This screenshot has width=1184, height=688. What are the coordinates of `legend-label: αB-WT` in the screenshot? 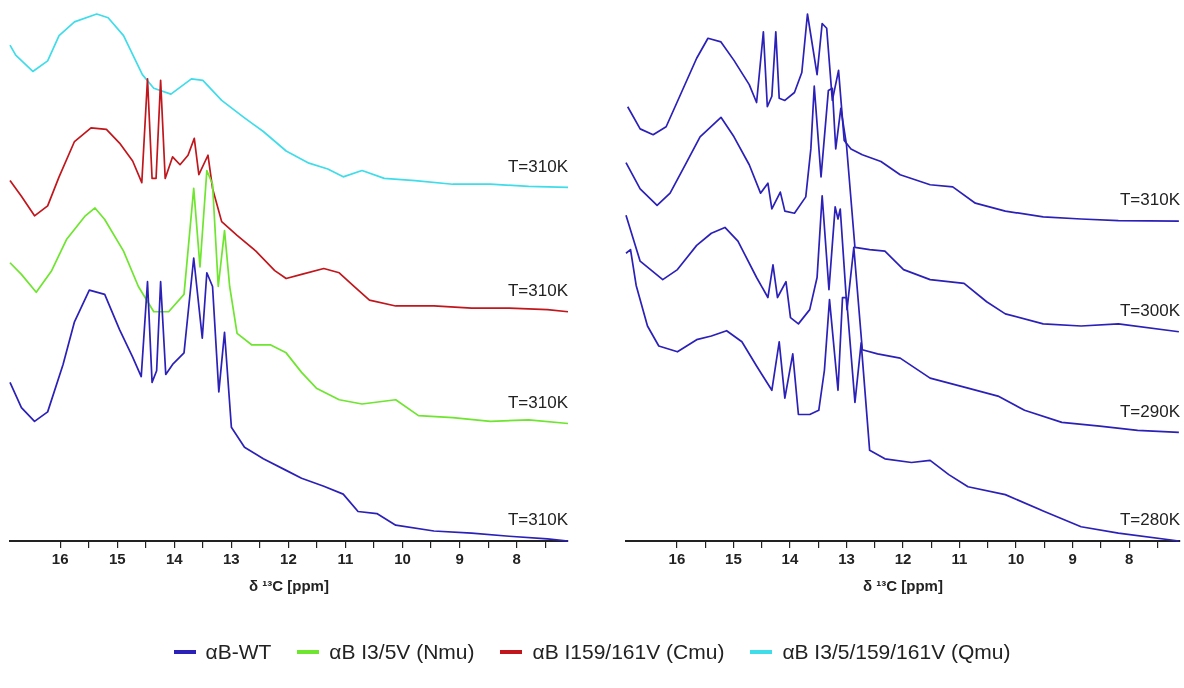 It's located at (238, 652).